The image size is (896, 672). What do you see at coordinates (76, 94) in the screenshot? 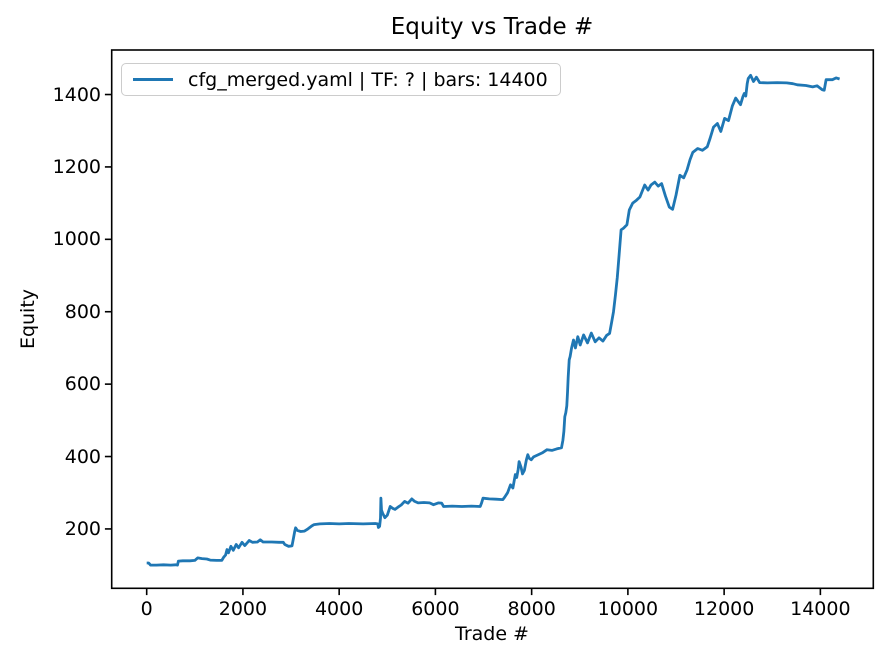
I see `y-tick-label: 1400` at bounding box center [76, 94].